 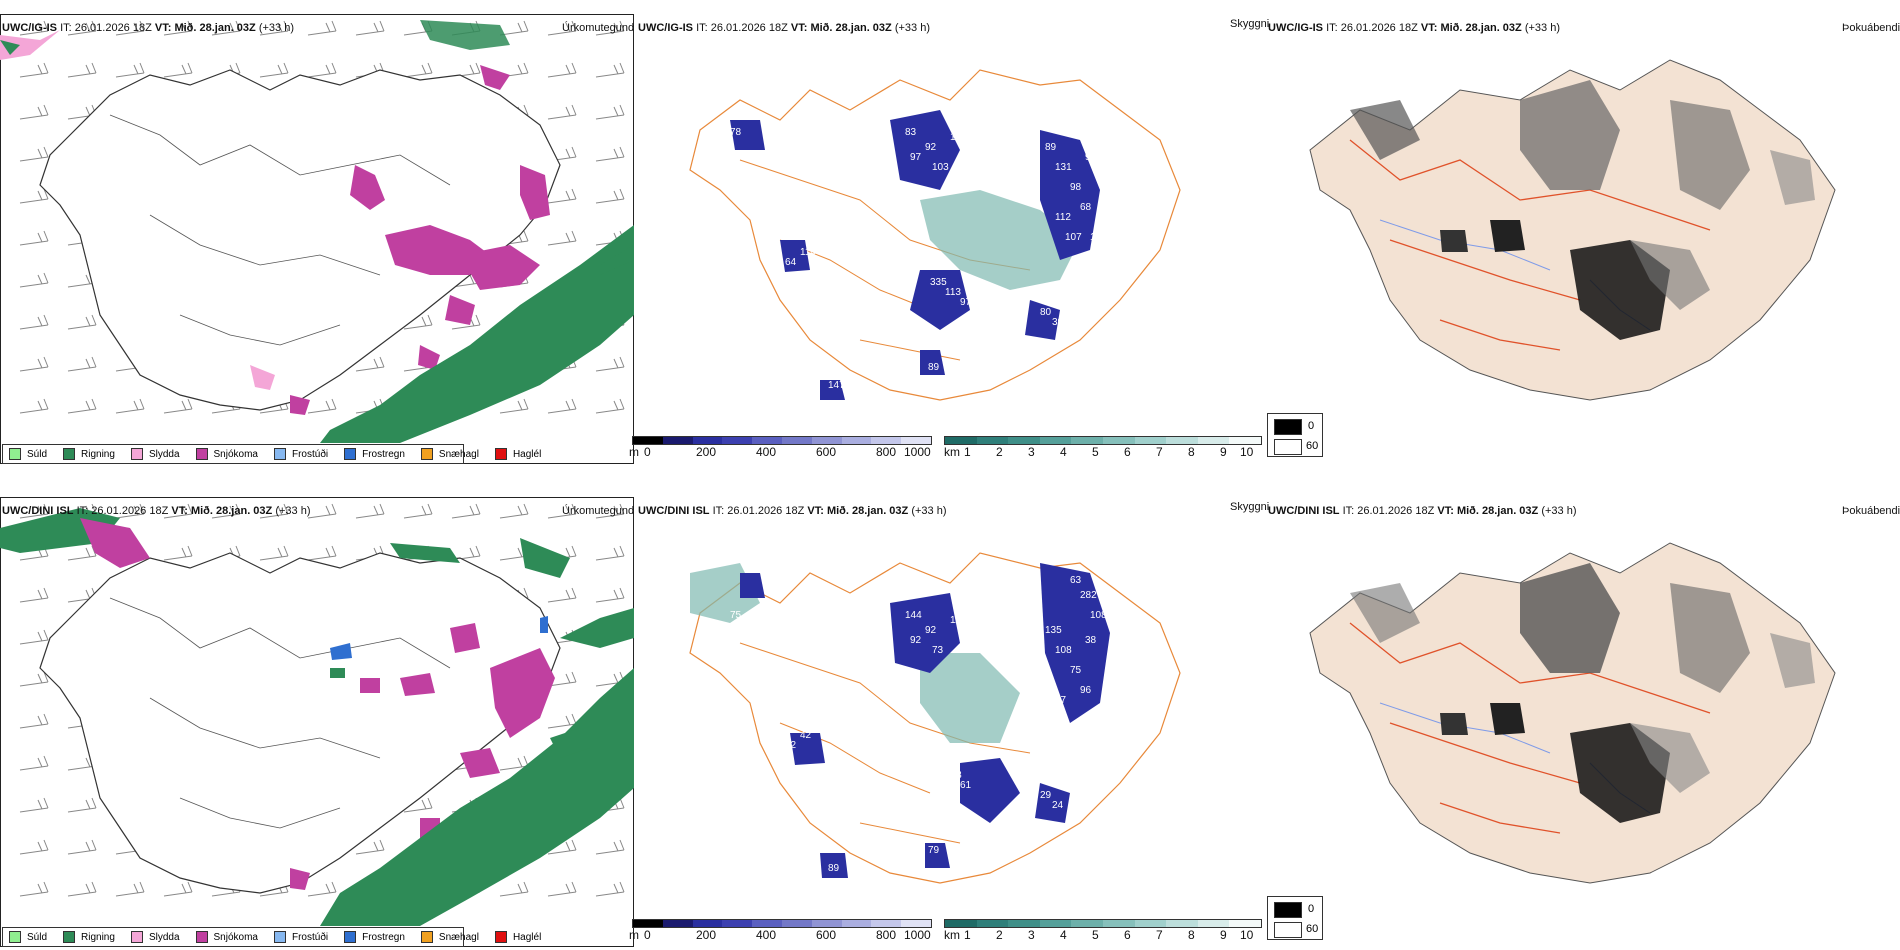 What do you see at coordinates (934, 850) in the screenshot?
I see `cloud-base-label: 79` at bounding box center [934, 850].